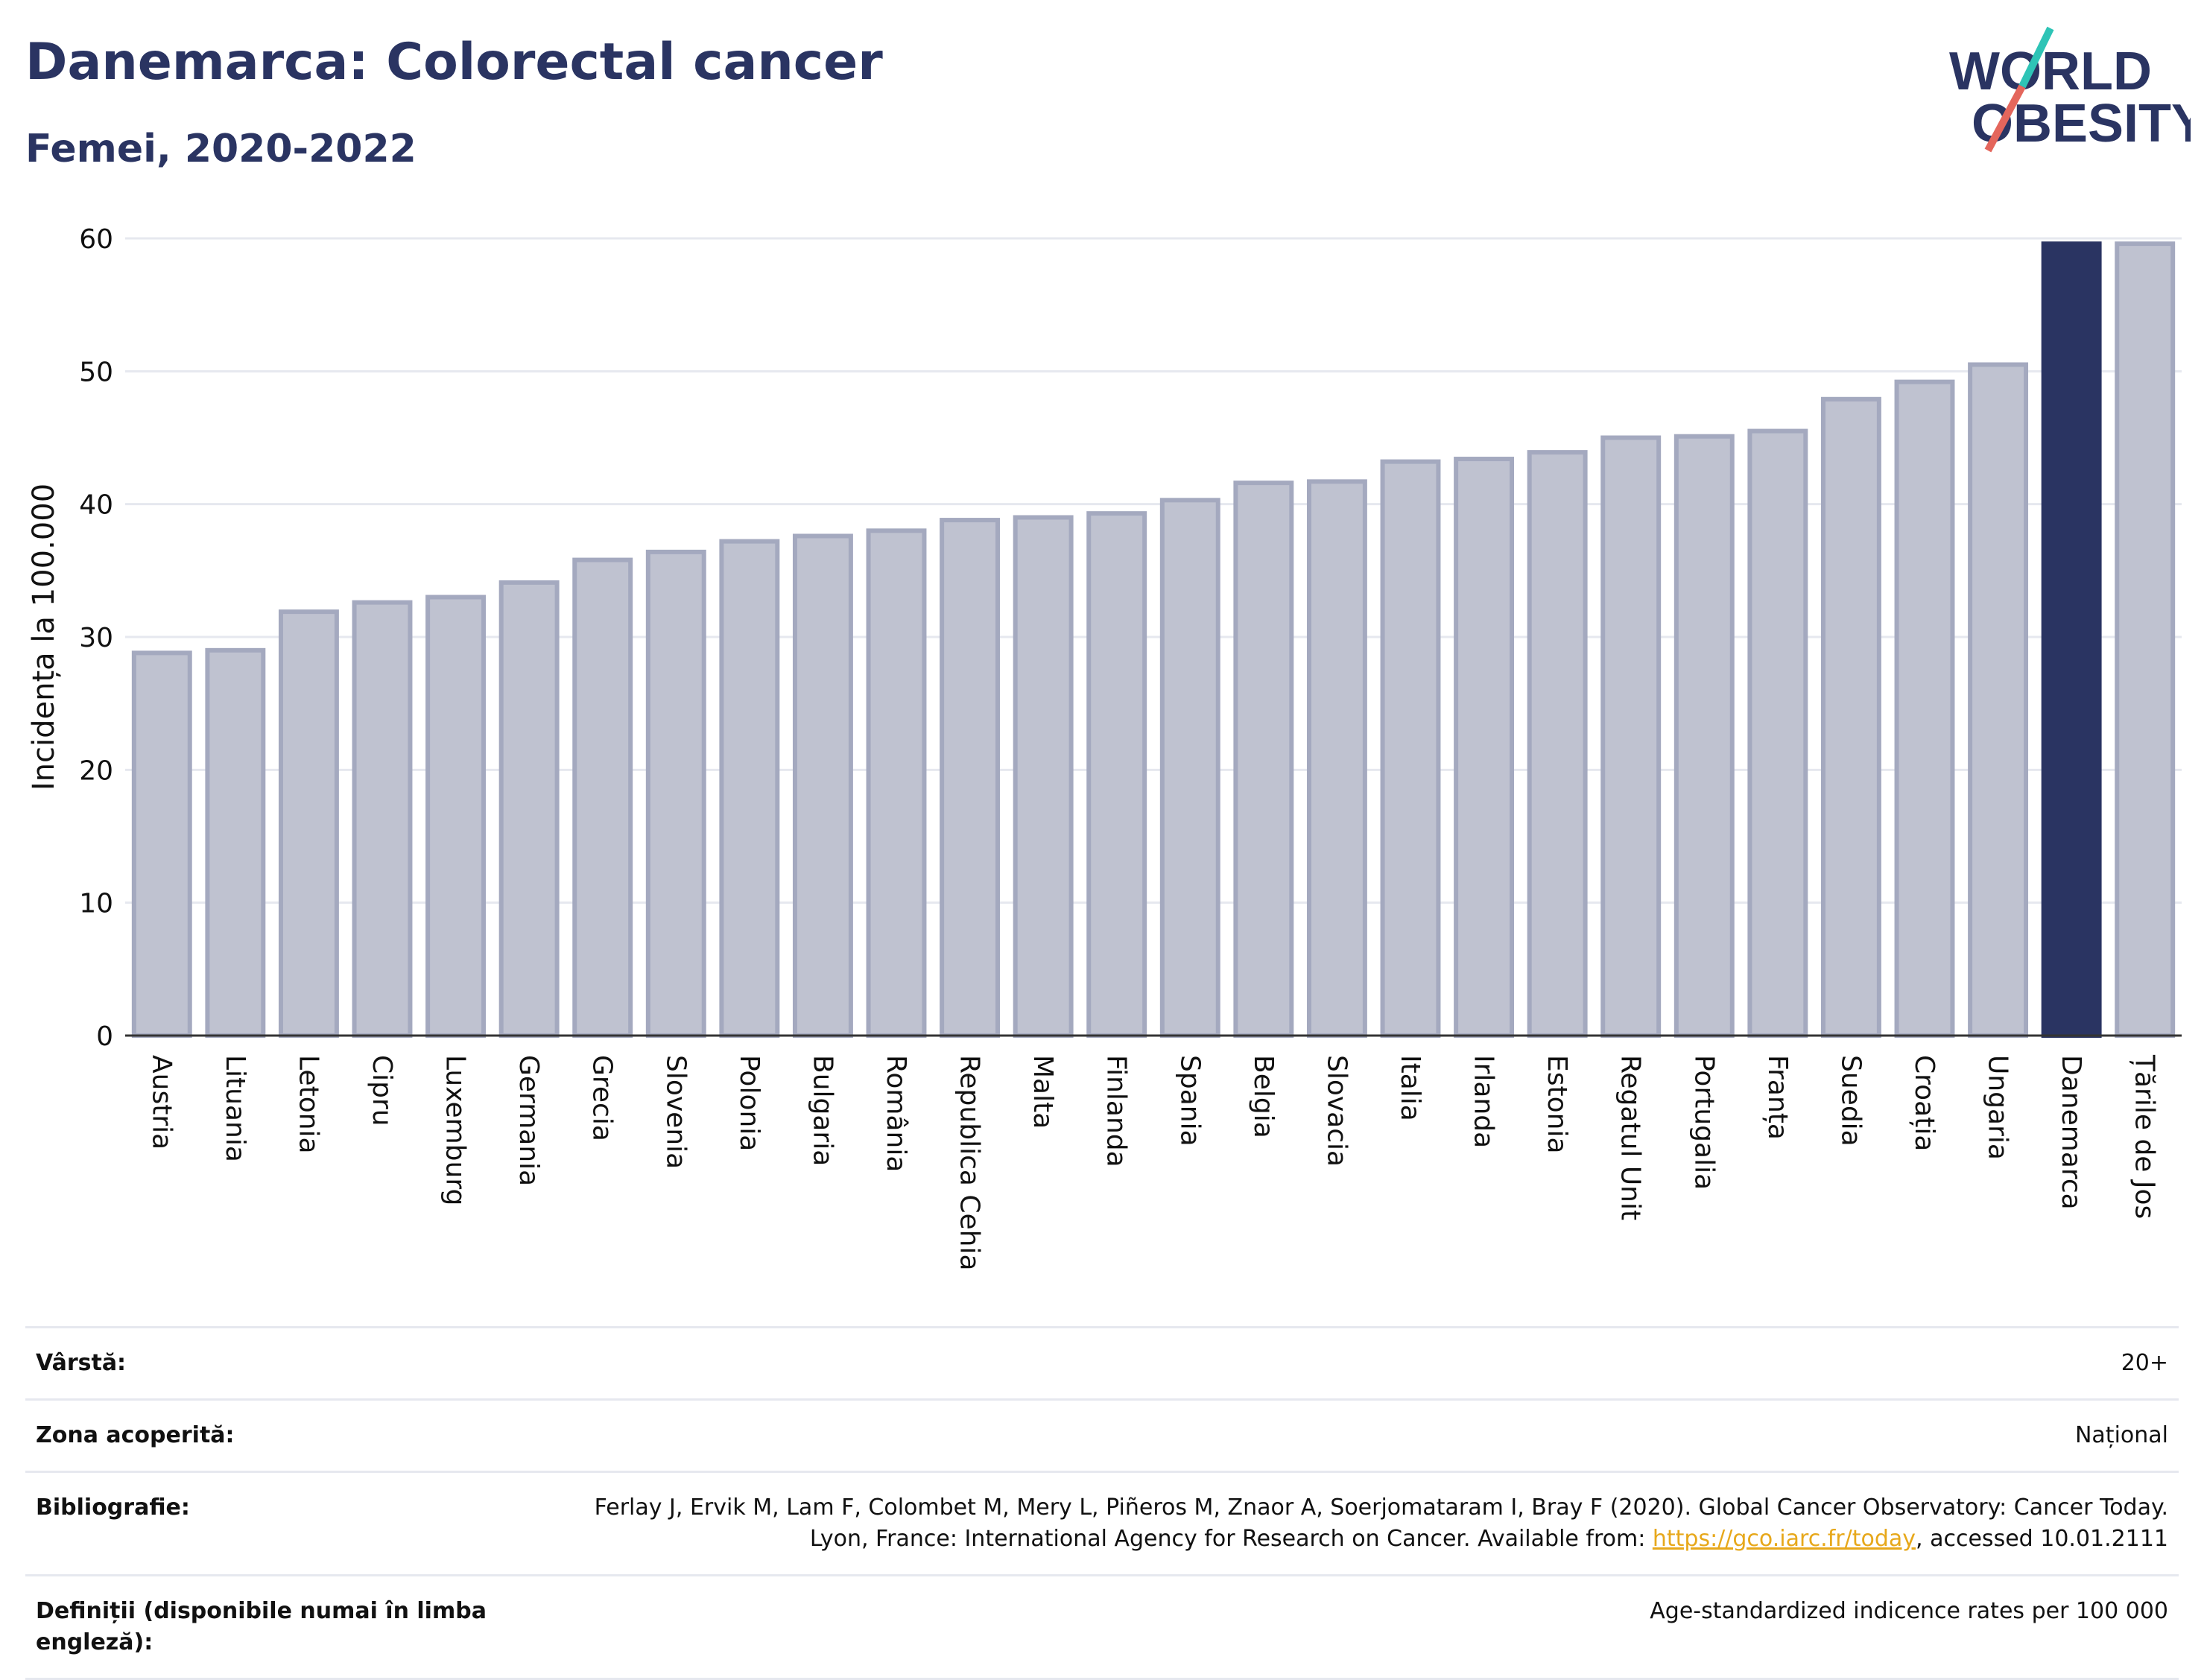  I want to click on bibliography-accessed: , accessed 10.01.2111, so click(2042, 1539).